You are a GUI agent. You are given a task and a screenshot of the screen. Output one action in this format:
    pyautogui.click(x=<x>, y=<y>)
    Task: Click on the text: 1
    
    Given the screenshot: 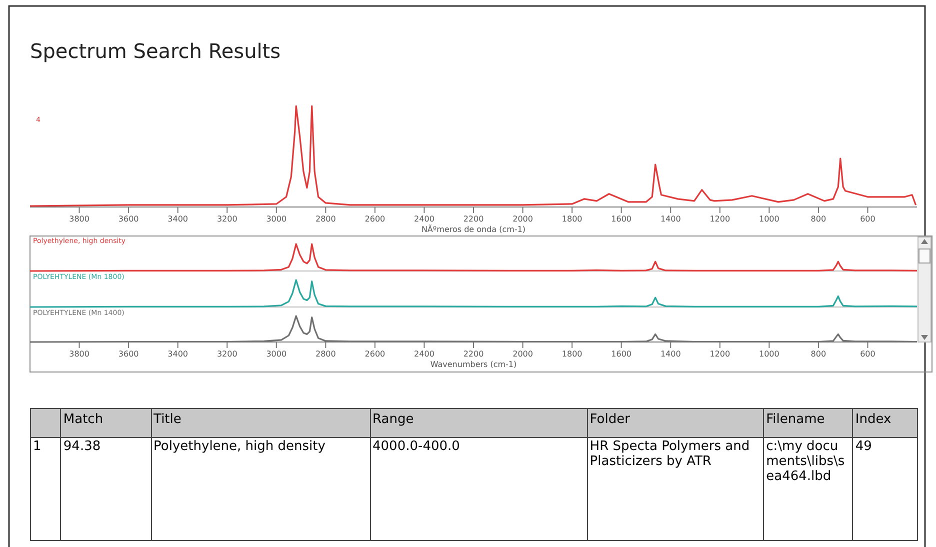 What is the action you would take?
    pyautogui.click(x=45, y=489)
    